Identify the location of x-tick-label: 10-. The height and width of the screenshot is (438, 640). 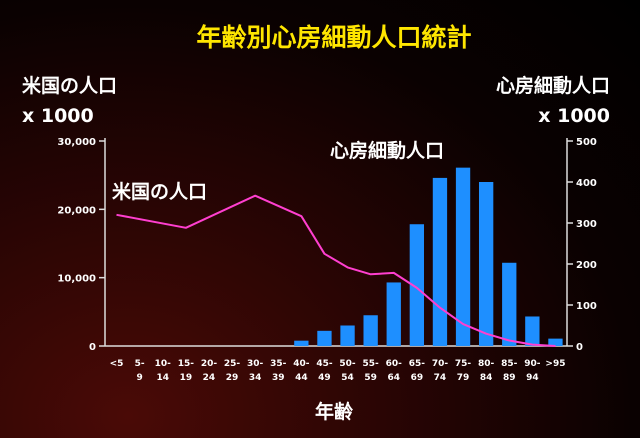
(163, 364).